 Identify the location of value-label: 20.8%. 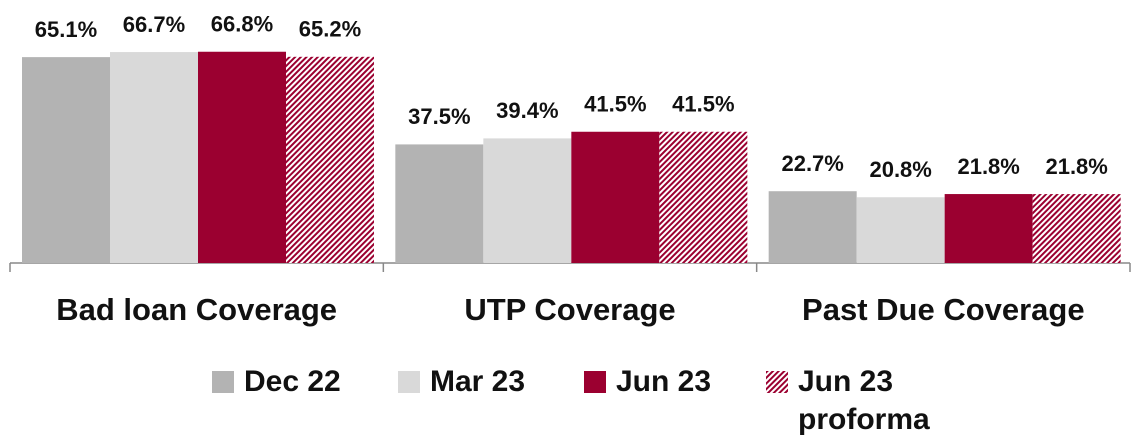
(900, 169).